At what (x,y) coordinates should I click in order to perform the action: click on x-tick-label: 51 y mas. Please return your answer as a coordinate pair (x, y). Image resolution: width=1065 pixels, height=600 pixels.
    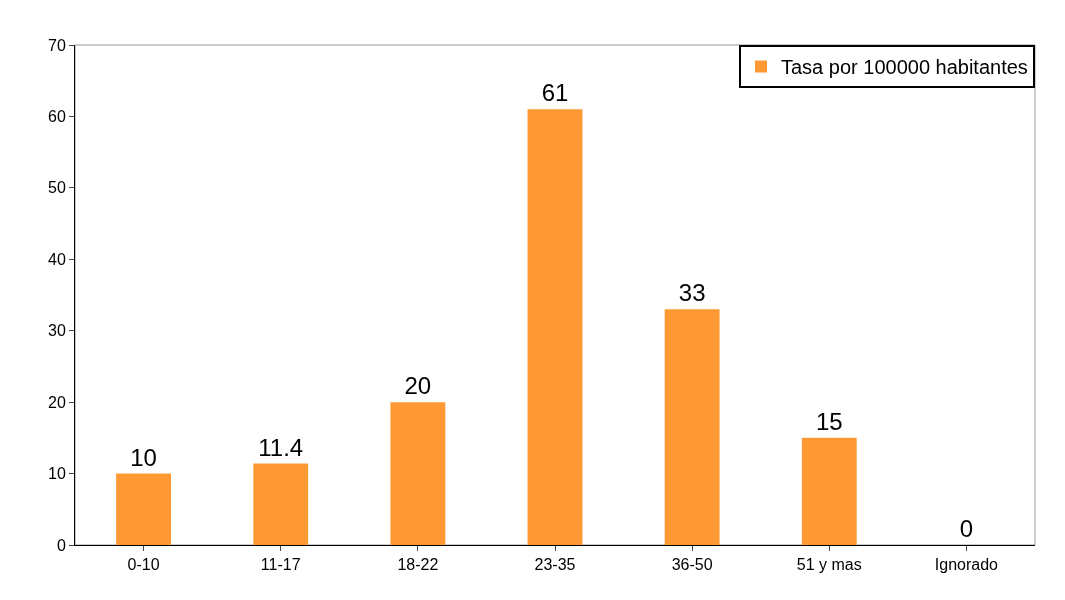
    Looking at the image, I should click on (829, 565).